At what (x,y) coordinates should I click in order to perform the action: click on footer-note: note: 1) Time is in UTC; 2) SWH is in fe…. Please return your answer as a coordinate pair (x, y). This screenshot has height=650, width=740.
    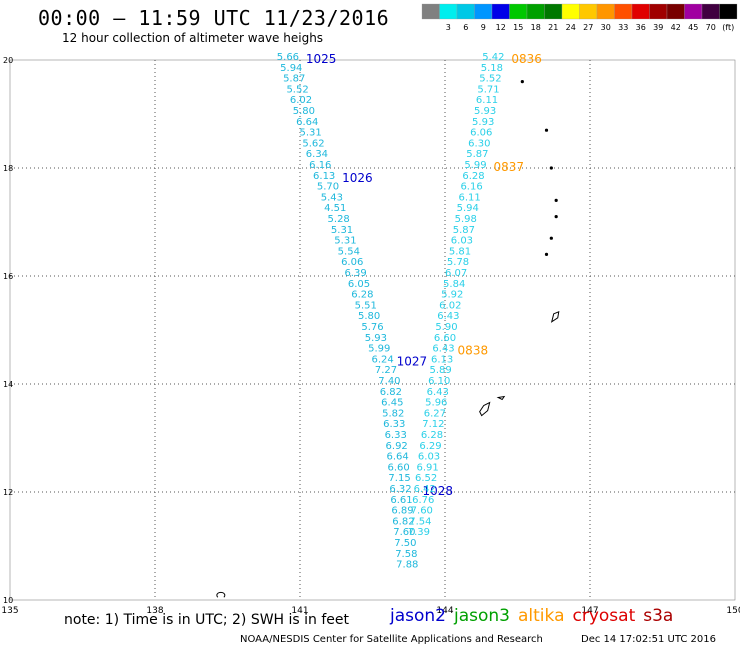
    Looking at the image, I should click on (207, 620).